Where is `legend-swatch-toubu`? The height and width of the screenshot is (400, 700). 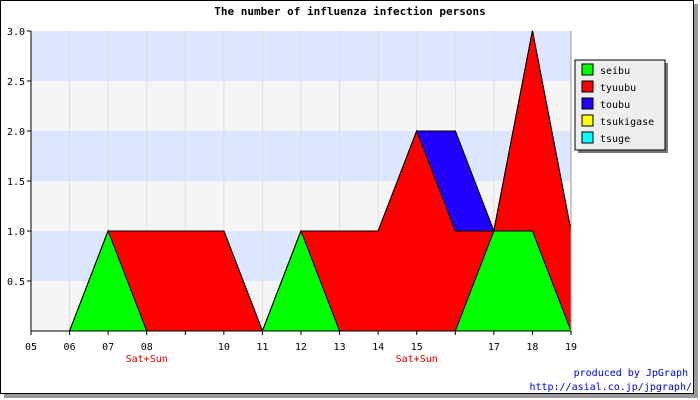
legend-swatch-toubu is located at coordinates (587, 103).